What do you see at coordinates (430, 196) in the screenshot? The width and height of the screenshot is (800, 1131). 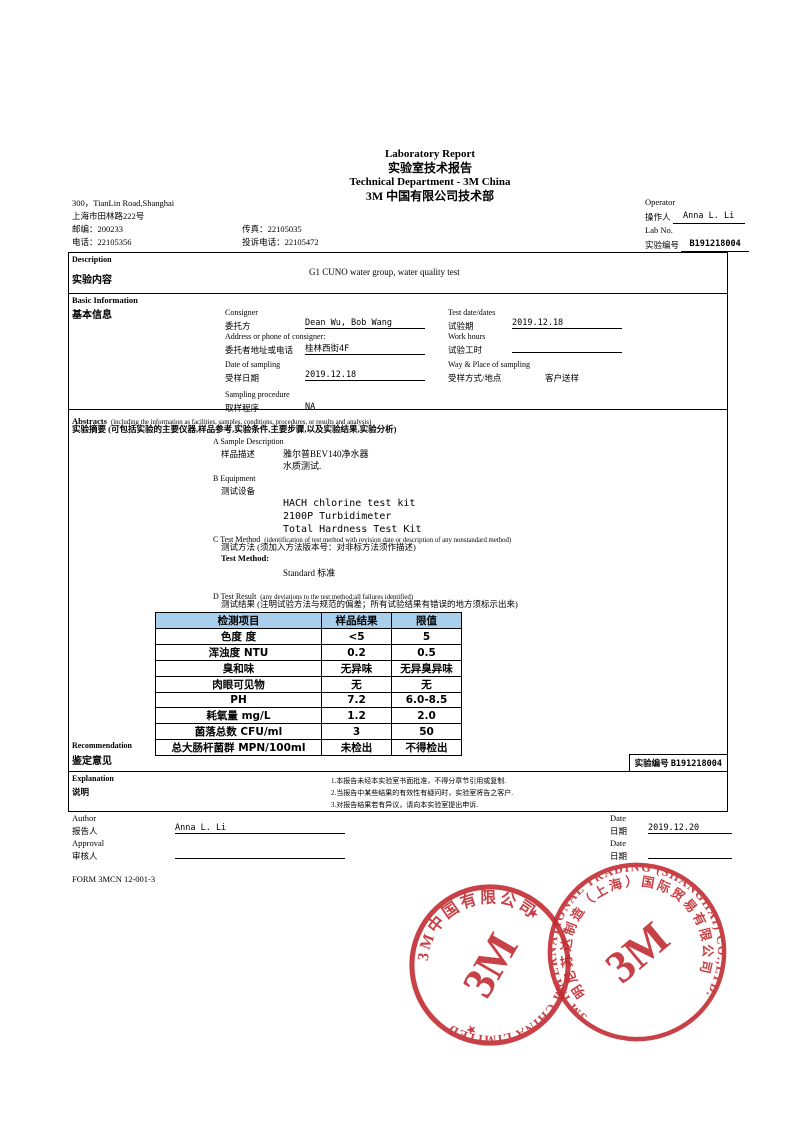 I see `report-subtitle-zh: 3M 中国有限公司技术部` at bounding box center [430, 196].